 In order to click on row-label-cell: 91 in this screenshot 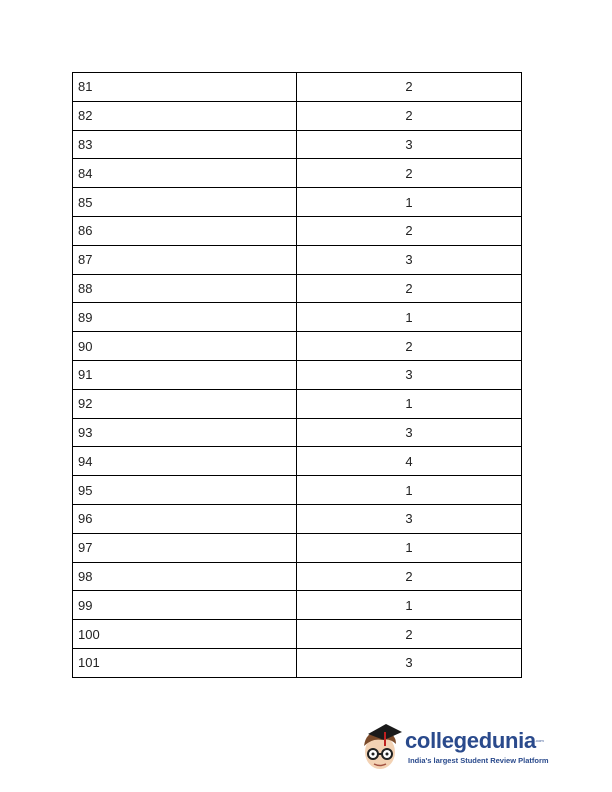, I will do `click(184, 374)`.